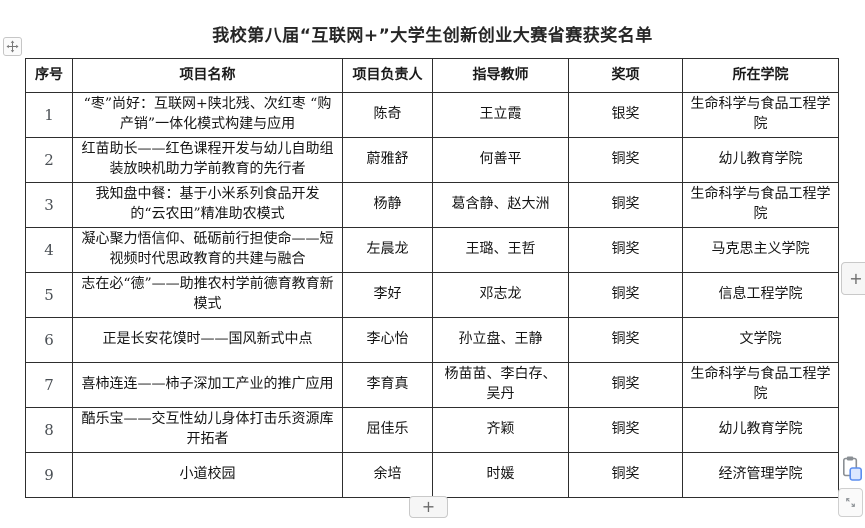 The height and width of the screenshot is (528, 865). Describe the element at coordinates (500, 475) in the screenshot. I see `cell-teachers: 时媛` at that location.